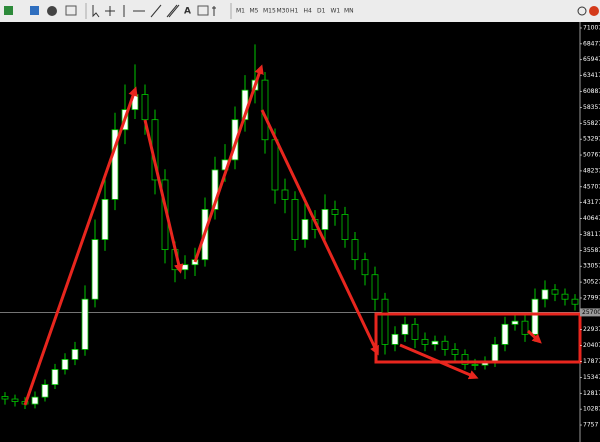 Image resolution: width=600 pixels, height=442 pixels. What do you see at coordinates (240, 11) in the screenshot?
I see `timeframe-button: M1` at bounding box center [240, 11].